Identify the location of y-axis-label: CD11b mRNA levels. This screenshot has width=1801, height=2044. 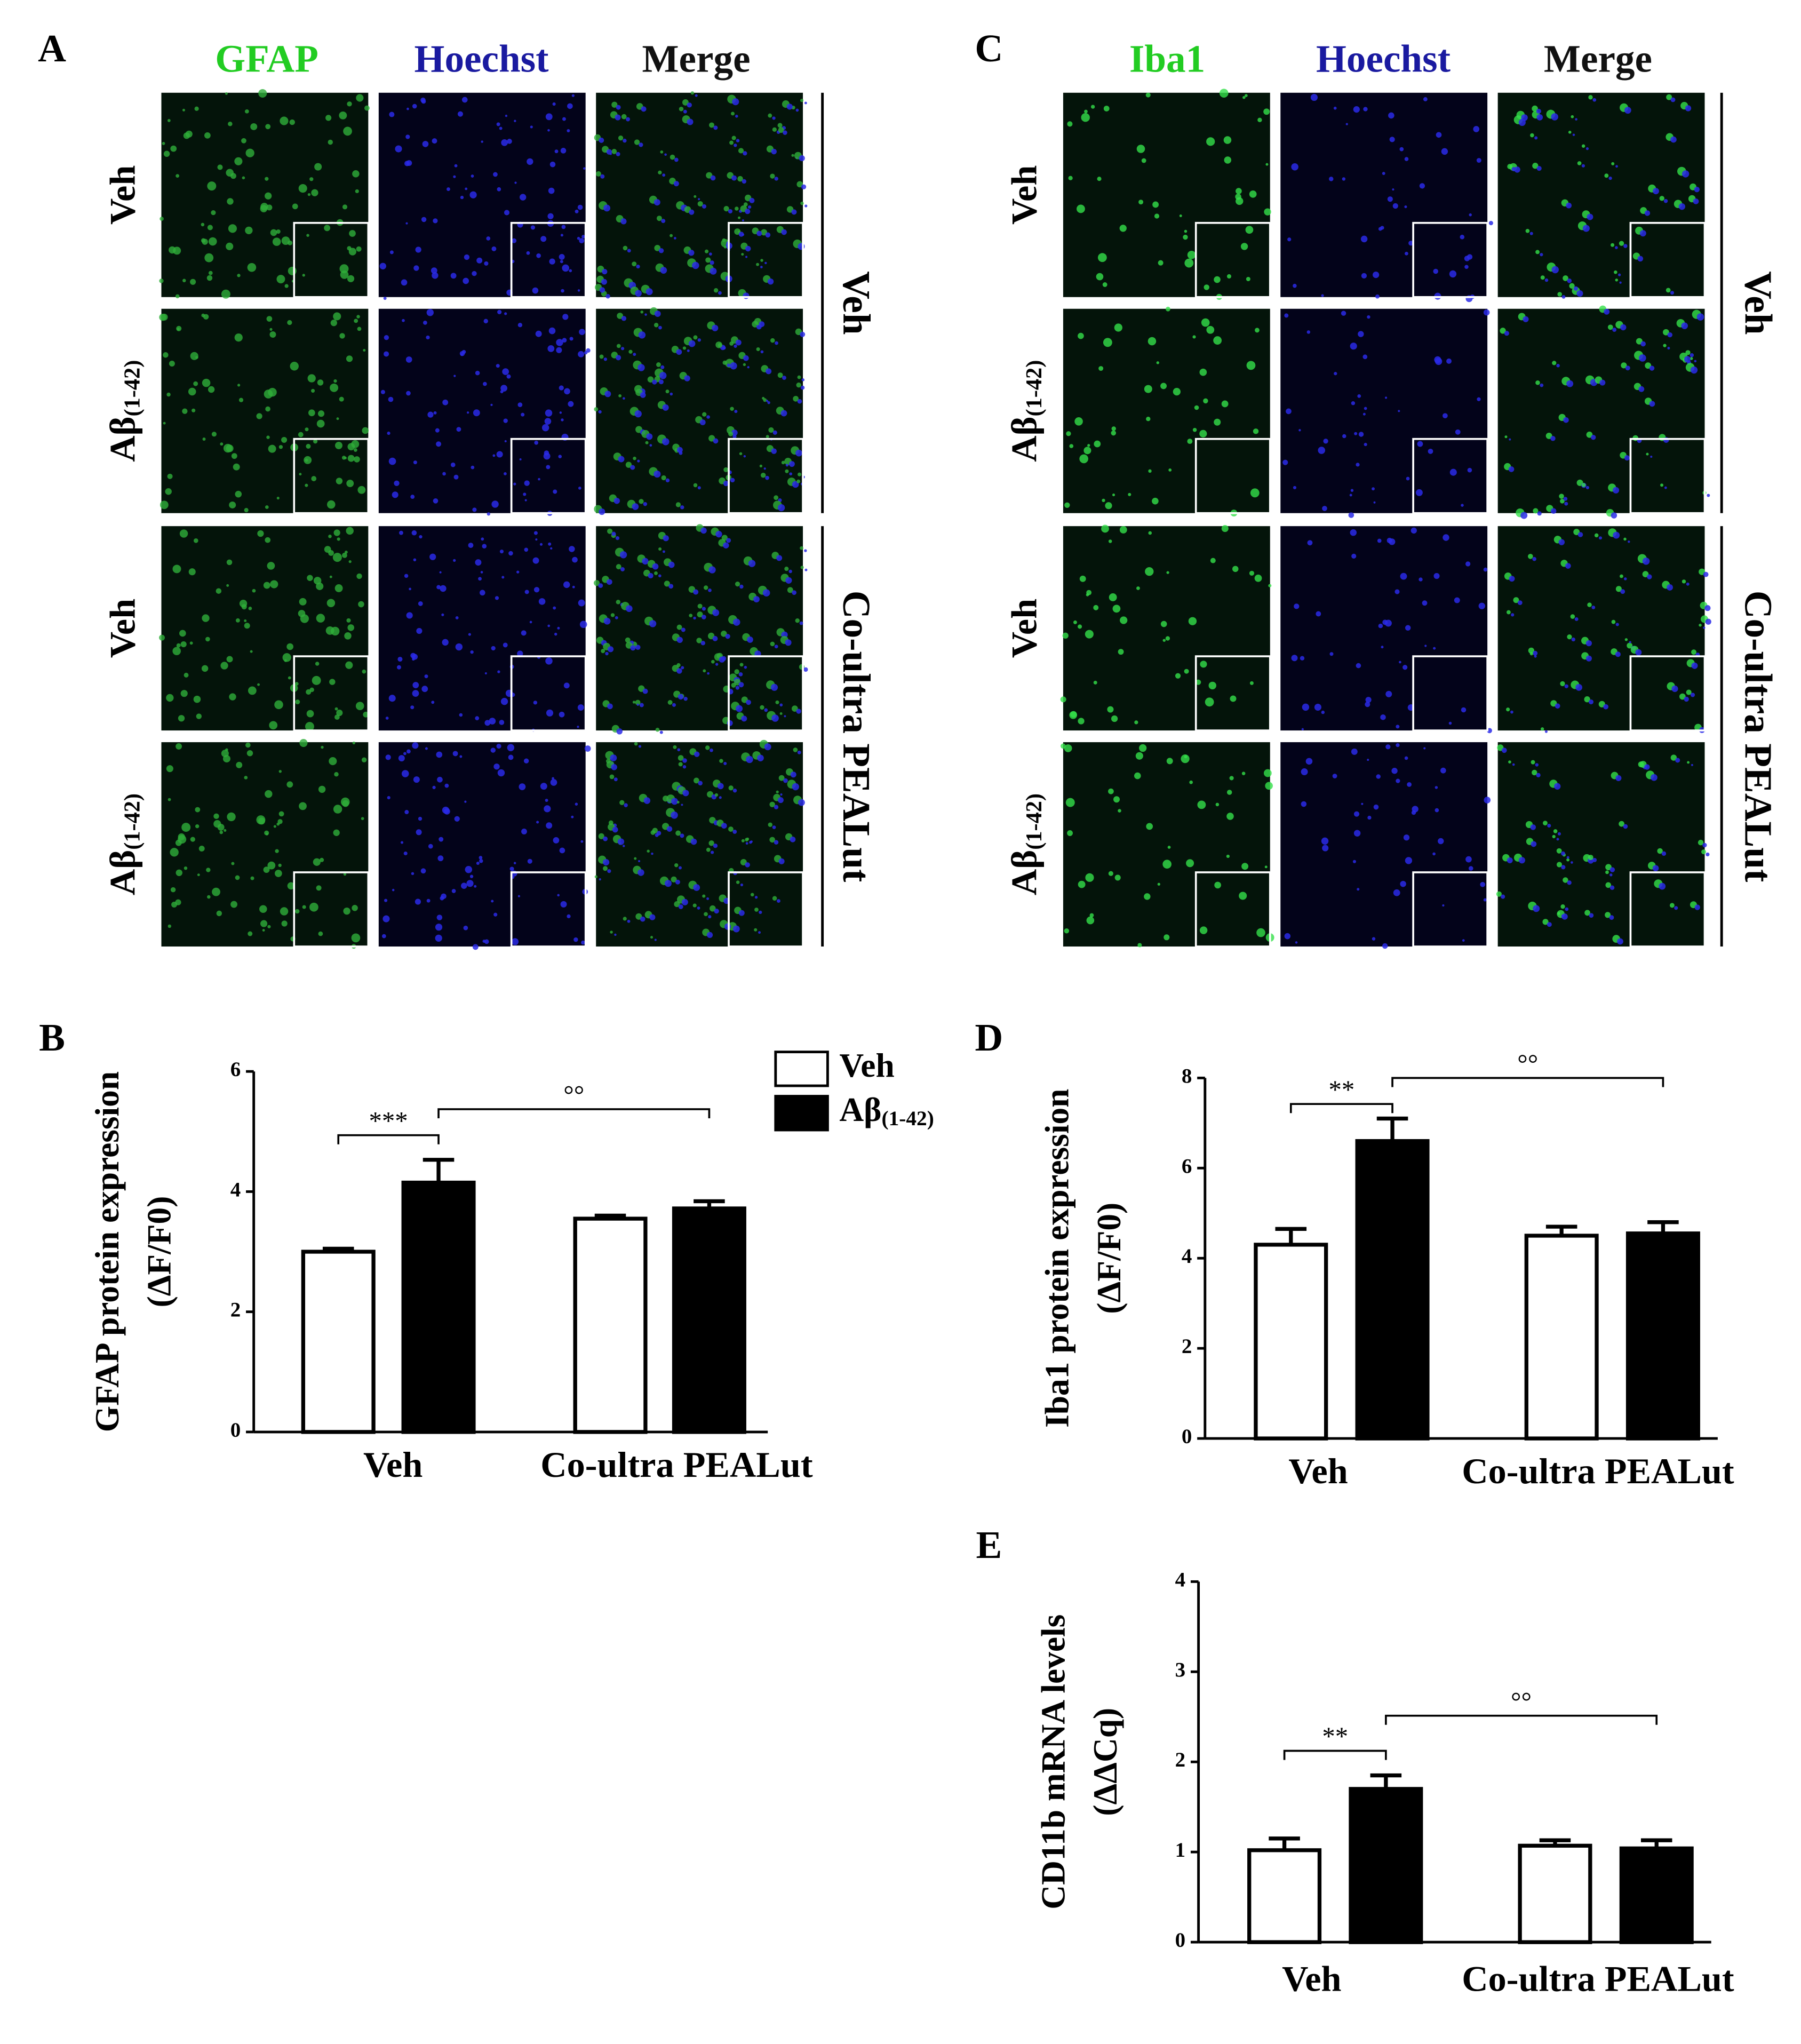
(1053, 1762).